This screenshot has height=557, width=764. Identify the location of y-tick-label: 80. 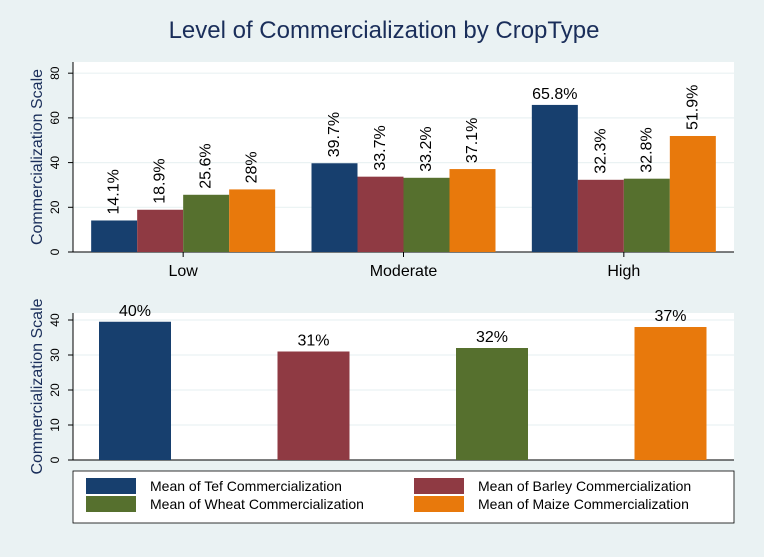
(55, 73).